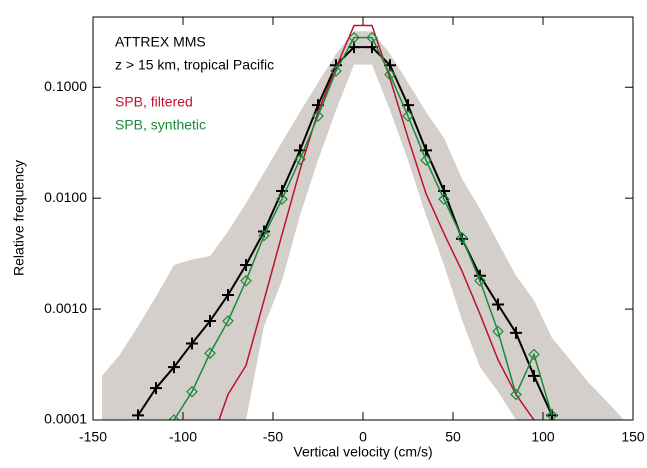  I want to click on y-tick-label: 0.1000, so click(65, 86).